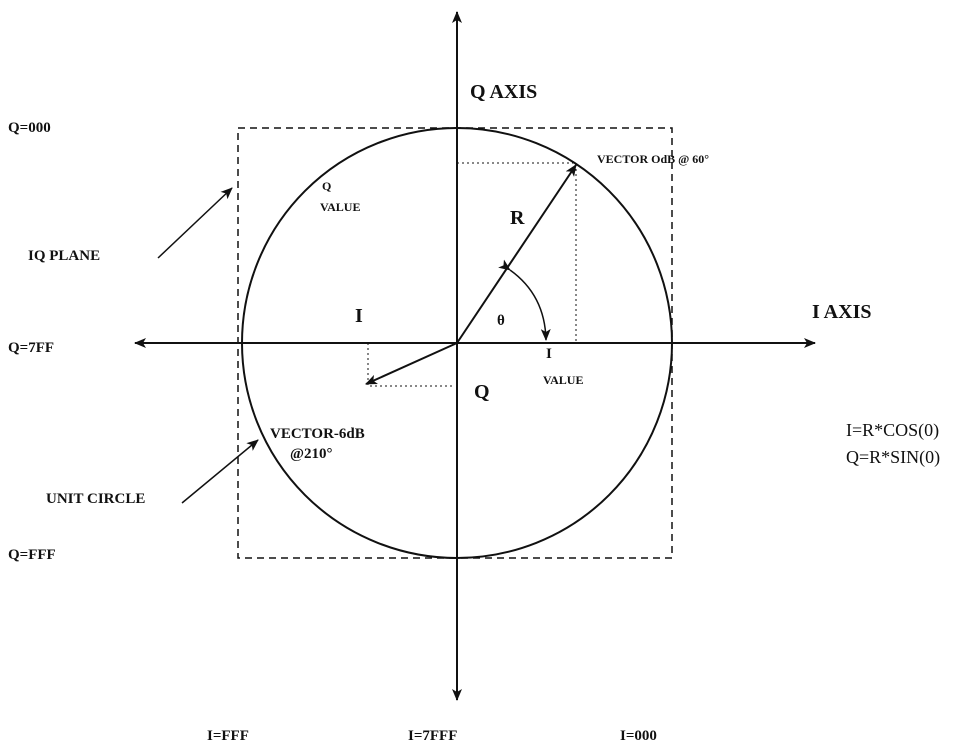 The image size is (967, 746). What do you see at coordinates (64, 256) in the screenshot?
I see `callout-label: IQ PLANE` at bounding box center [64, 256].